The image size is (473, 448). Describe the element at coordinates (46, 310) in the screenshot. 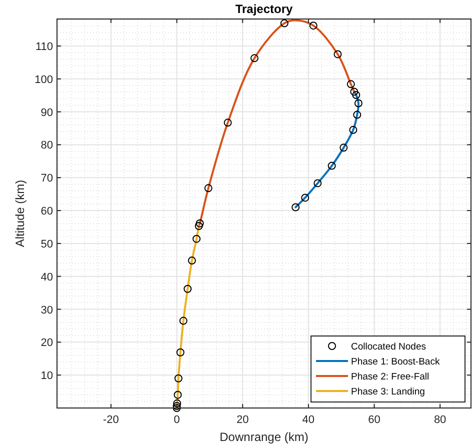

I see `y-tick-label: 30` at that location.